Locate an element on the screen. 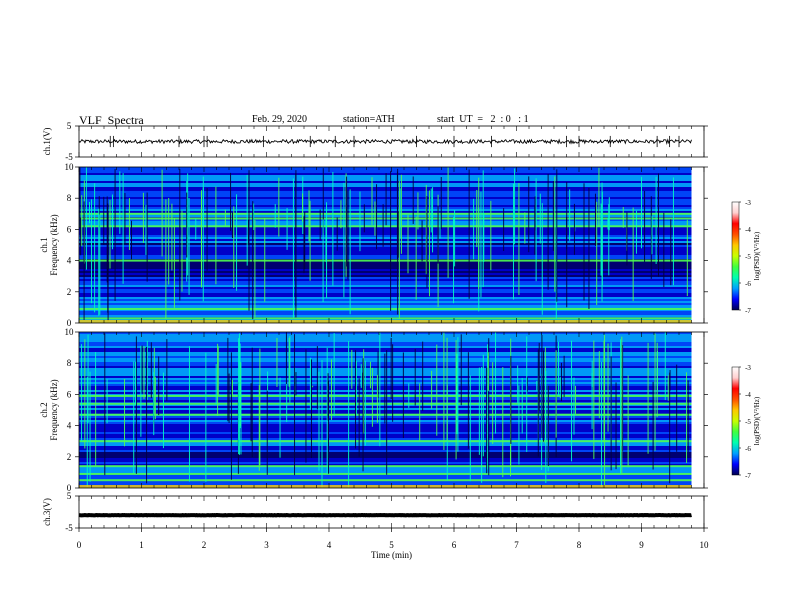 The width and height of the screenshot is (792, 612). figure-title: VLF Spectra is located at coordinates (111, 120).